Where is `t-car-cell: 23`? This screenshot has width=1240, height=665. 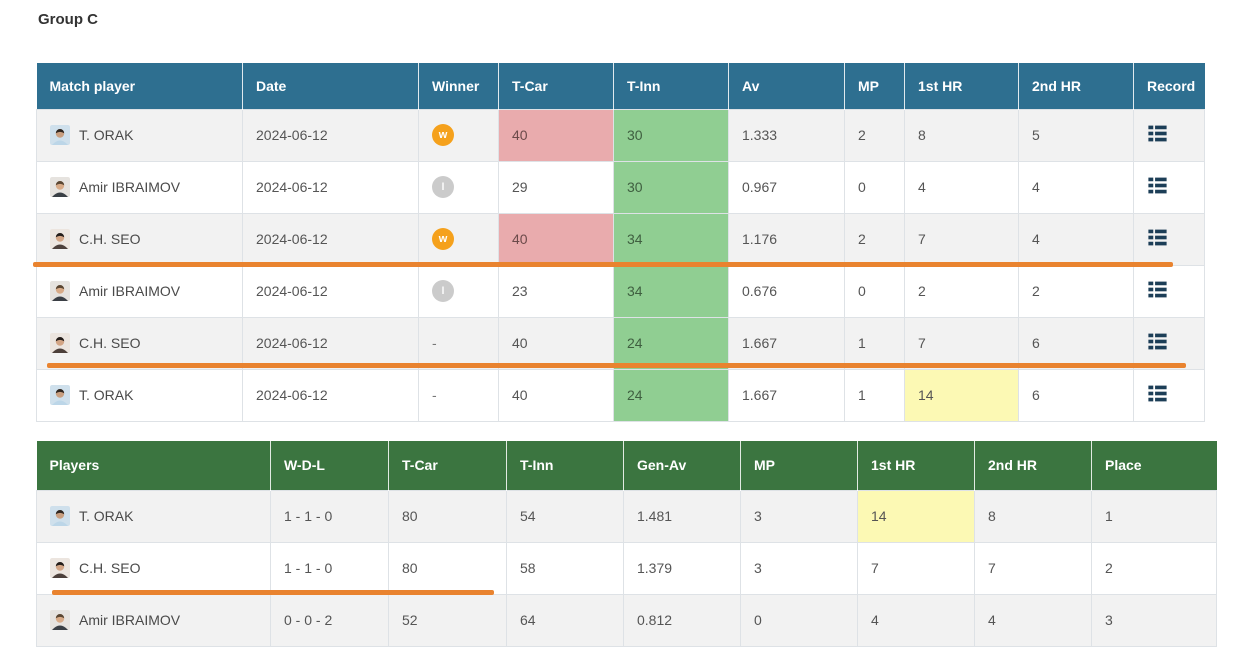
t-car-cell: 23 is located at coordinates (556, 291).